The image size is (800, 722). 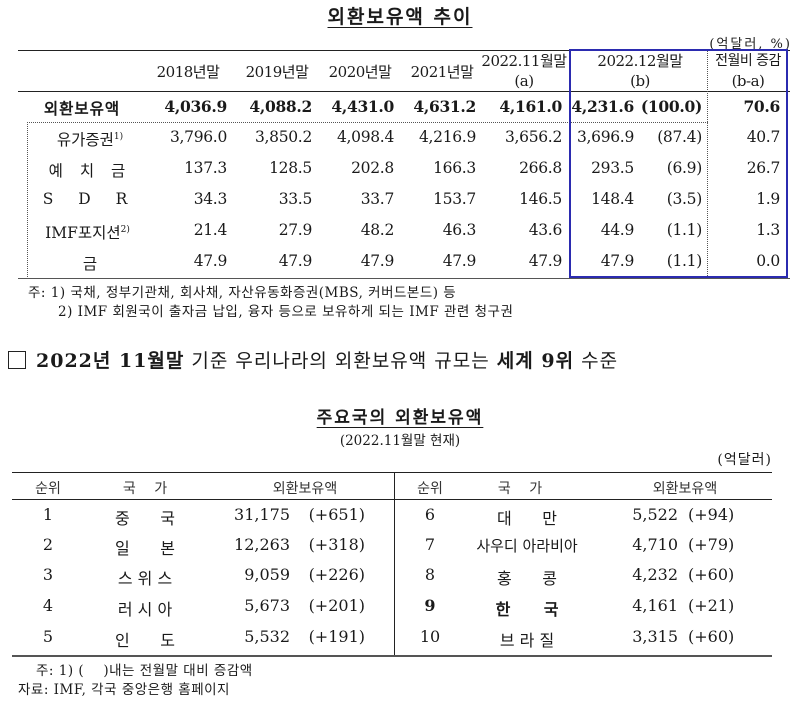 What do you see at coordinates (655, 574) in the screenshot?
I see `amount: 4,232` at bounding box center [655, 574].